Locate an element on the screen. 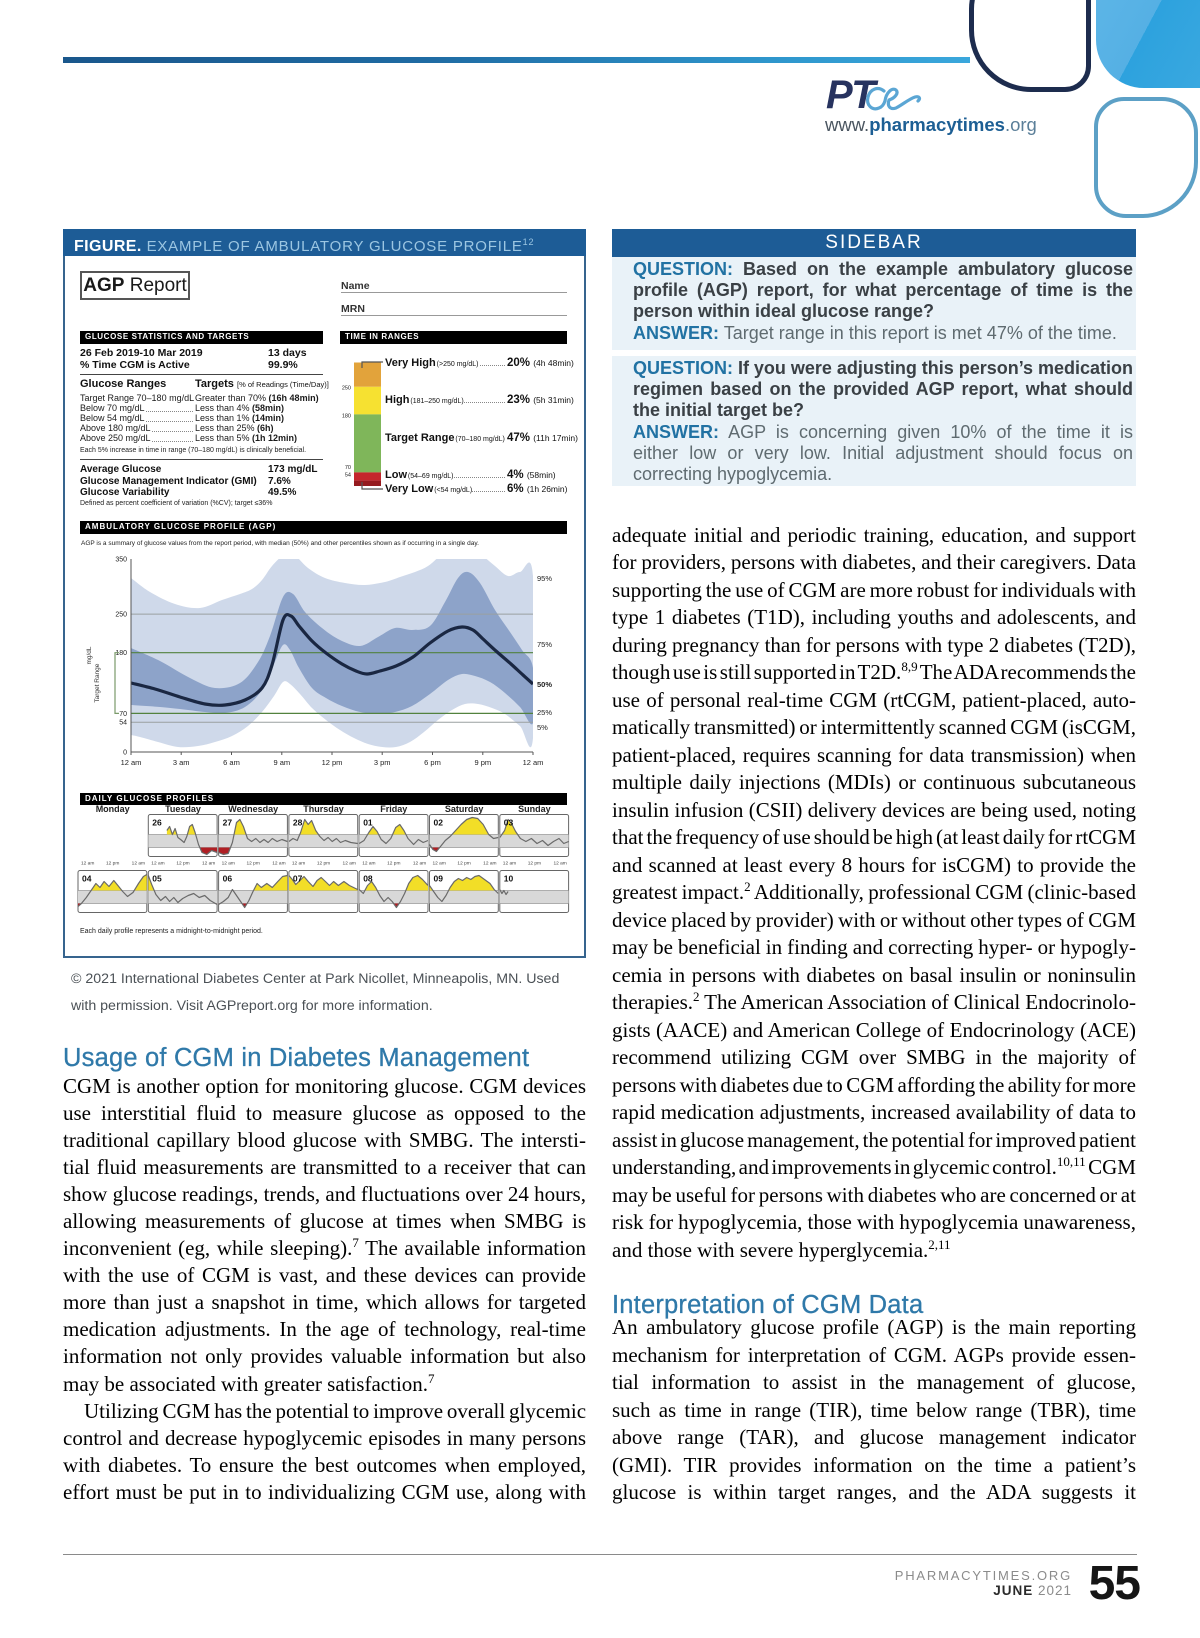 Image resolution: width=1200 pixels, height=1638 pixels. svg-text: 50% is located at coordinates (544, 684).